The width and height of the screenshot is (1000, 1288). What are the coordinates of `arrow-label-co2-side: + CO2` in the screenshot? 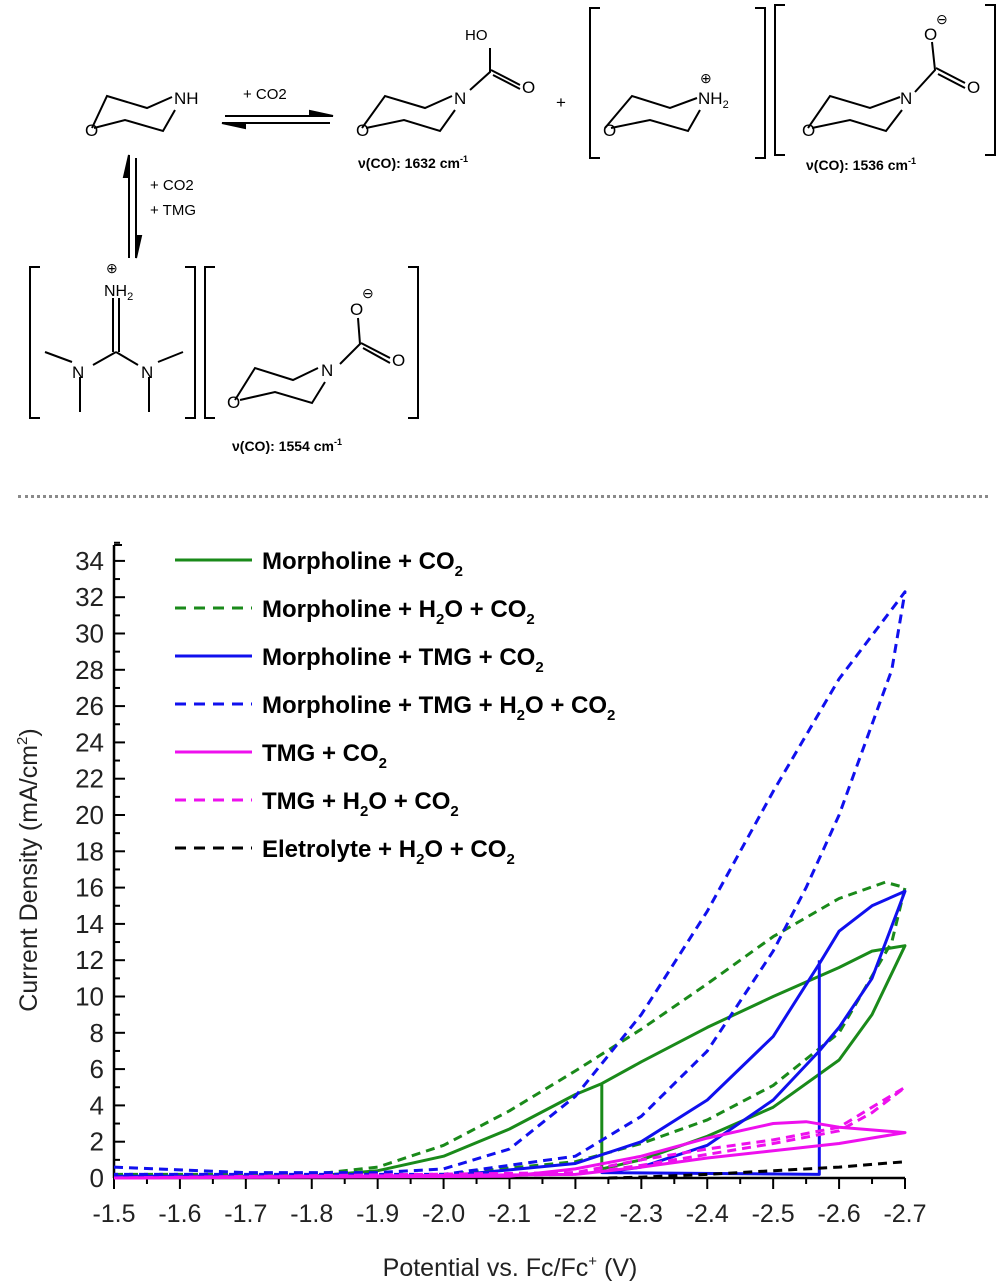 It's located at (172, 185).